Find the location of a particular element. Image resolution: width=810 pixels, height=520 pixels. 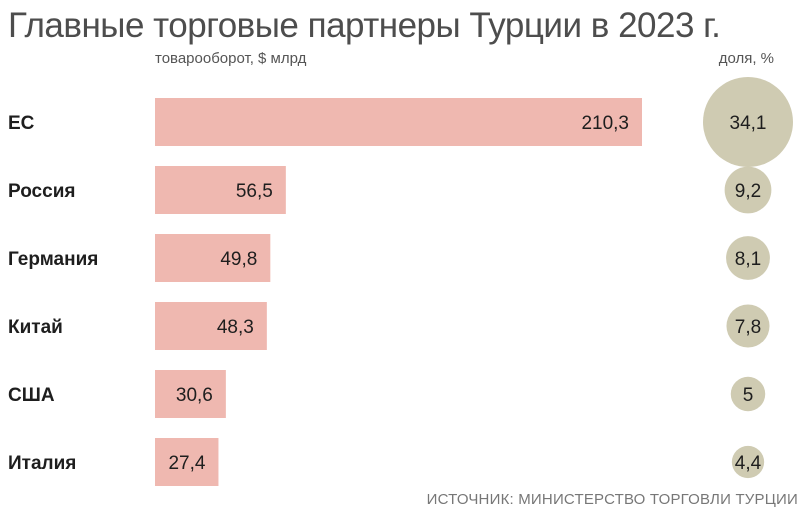

share-axis-label: доля, % is located at coordinates (746, 58).